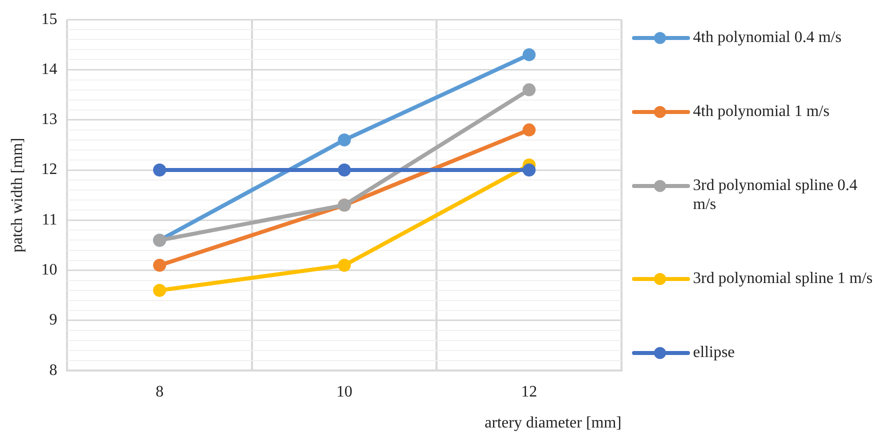 Image resolution: width=882 pixels, height=441 pixels. What do you see at coordinates (53, 370) in the screenshot?
I see `y-tick-label: 8` at bounding box center [53, 370].